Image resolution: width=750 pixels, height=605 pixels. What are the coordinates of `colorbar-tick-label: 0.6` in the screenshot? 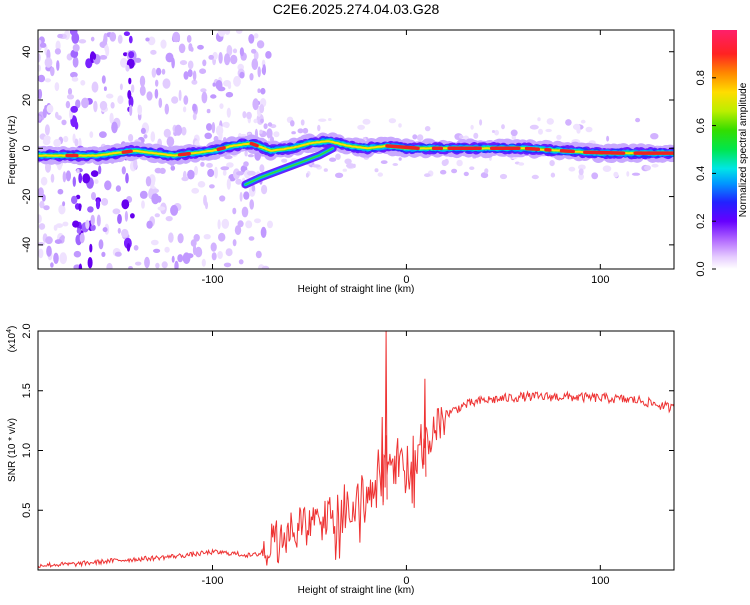 It's located at (701, 125).